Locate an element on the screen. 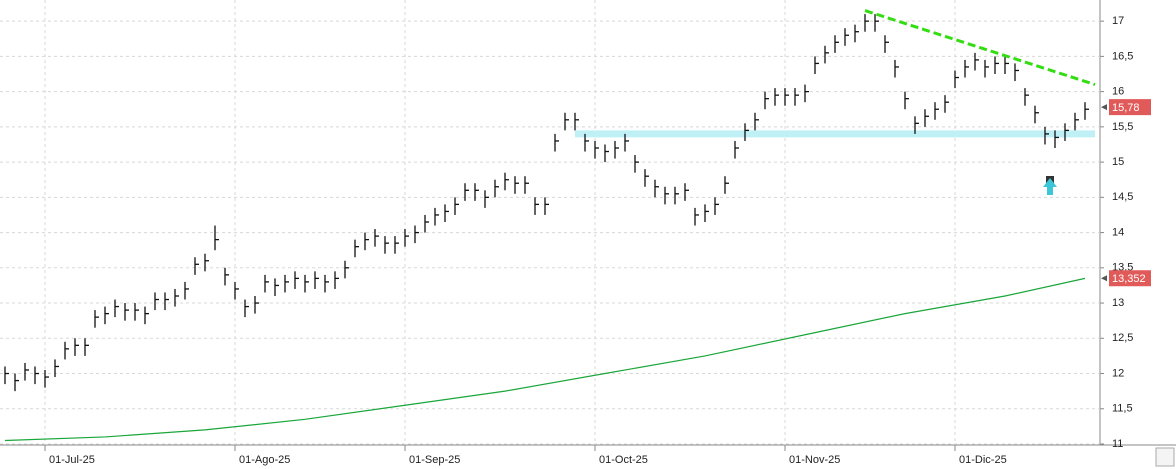 The height and width of the screenshot is (469, 1176). y-tick-label: 16,5 is located at coordinates (1122, 56).